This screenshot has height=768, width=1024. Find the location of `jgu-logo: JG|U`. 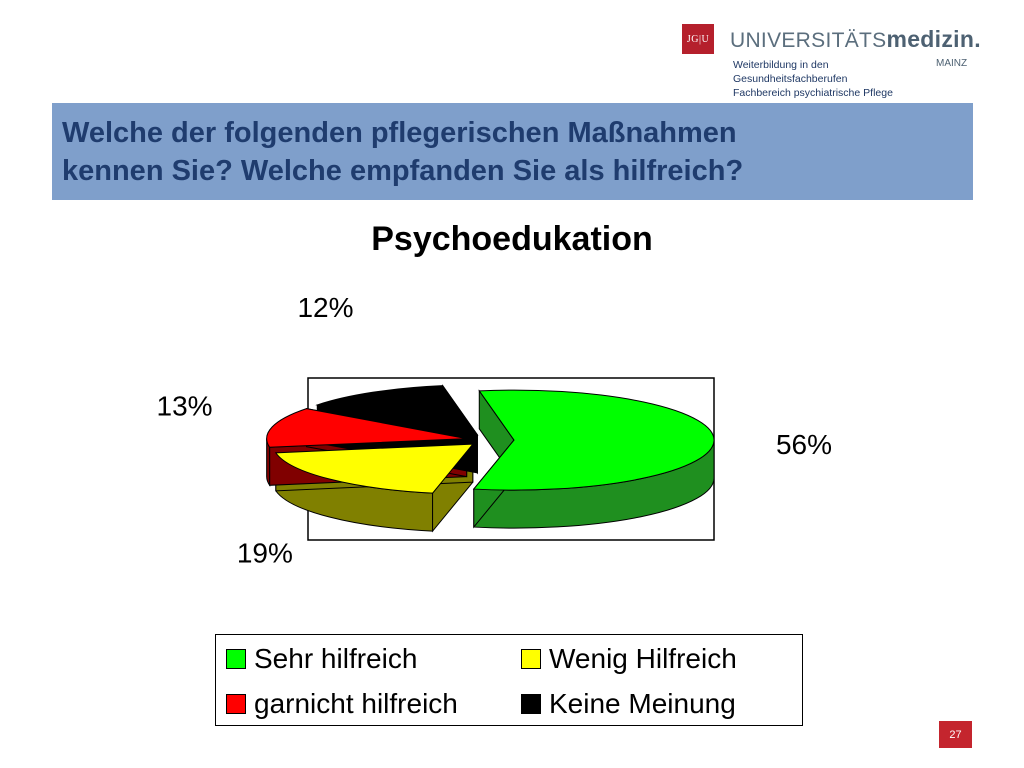

jgu-logo: JG|U is located at coordinates (698, 39).